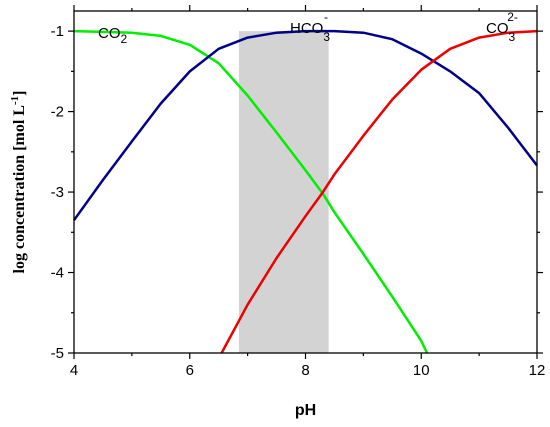 The height and width of the screenshot is (427, 550). I want to click on label-co2: CO2, so click(113, 35).